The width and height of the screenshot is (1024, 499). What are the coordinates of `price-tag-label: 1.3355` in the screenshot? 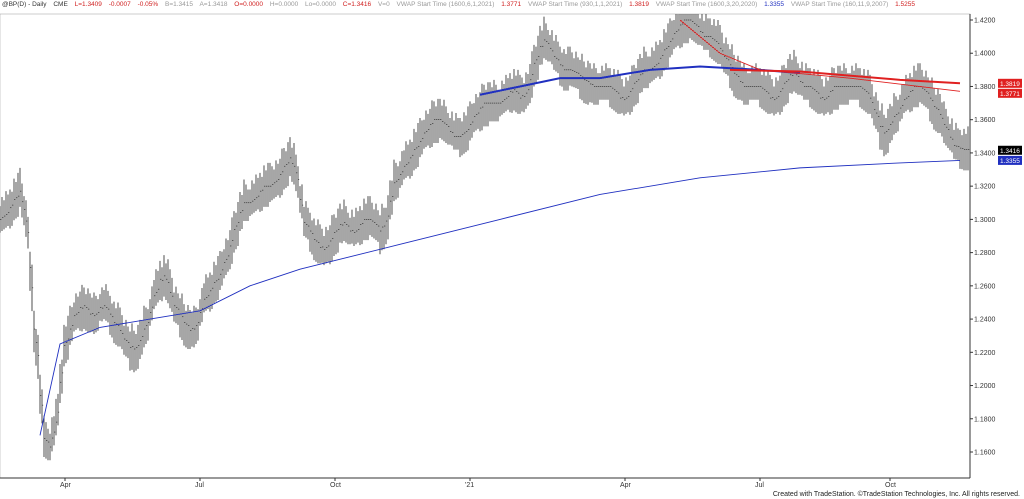 It's located at (1010, 161).